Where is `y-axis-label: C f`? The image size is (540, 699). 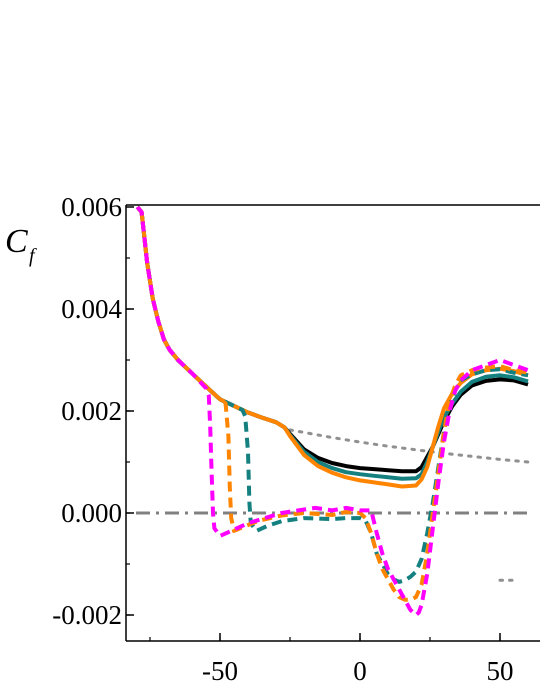
y-axis-label: C f is located at coordinates (21, 245).